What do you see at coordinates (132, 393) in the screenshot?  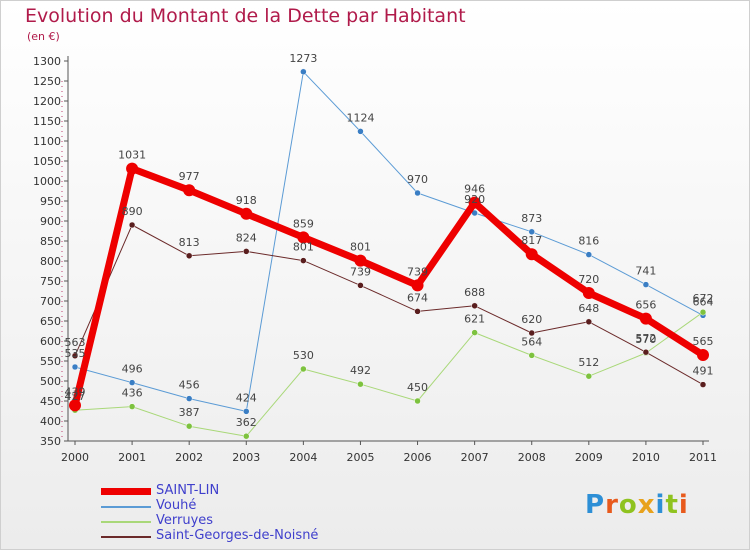 I see `data-label-verruyes: 436` at bounding box center [132, 393].